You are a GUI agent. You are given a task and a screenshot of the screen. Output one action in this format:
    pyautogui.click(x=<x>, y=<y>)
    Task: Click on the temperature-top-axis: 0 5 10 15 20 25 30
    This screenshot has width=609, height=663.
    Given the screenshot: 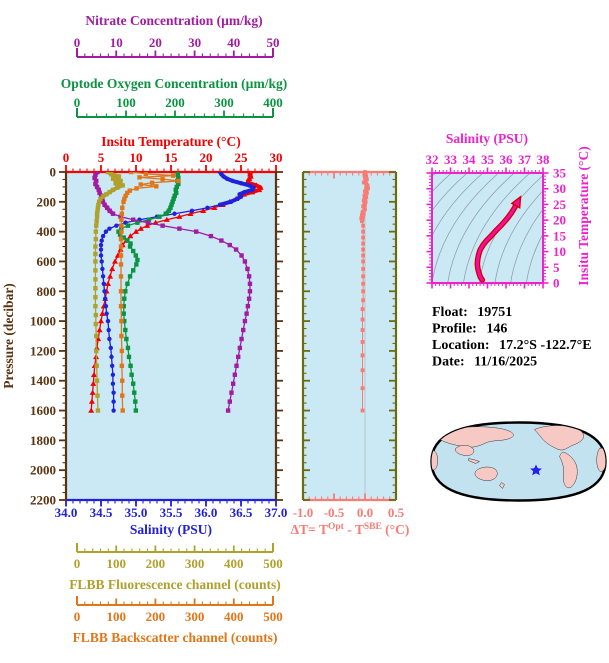 What is the action you would take?
    pyautogui.click(x=173, y=162)
    